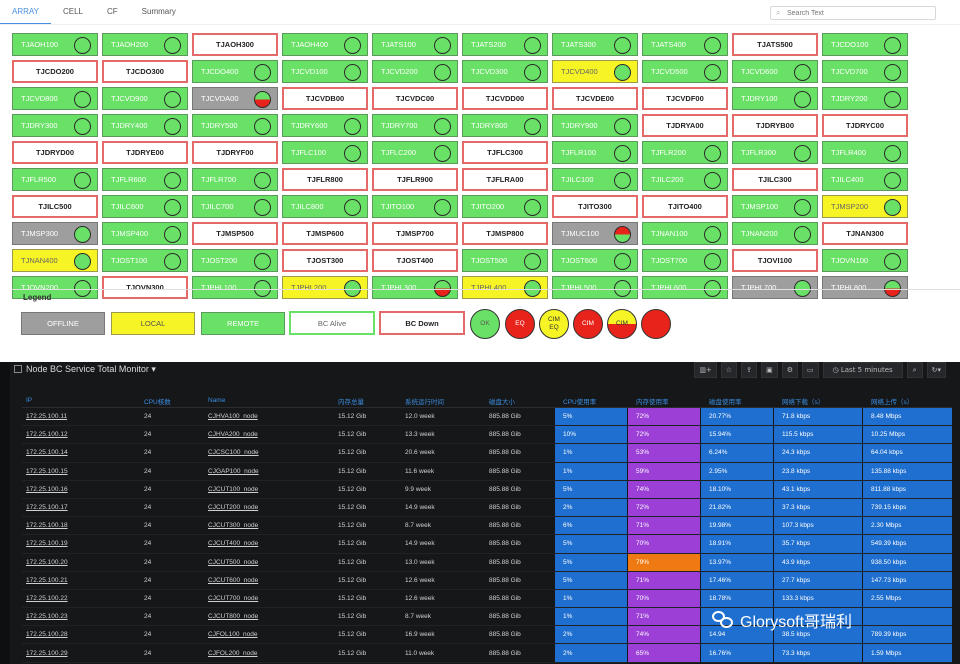  What do you see at coordinates (235, 152) in the screenshot?
I see `node-tile: TJDRYF00` at bounding box center [235, 152].